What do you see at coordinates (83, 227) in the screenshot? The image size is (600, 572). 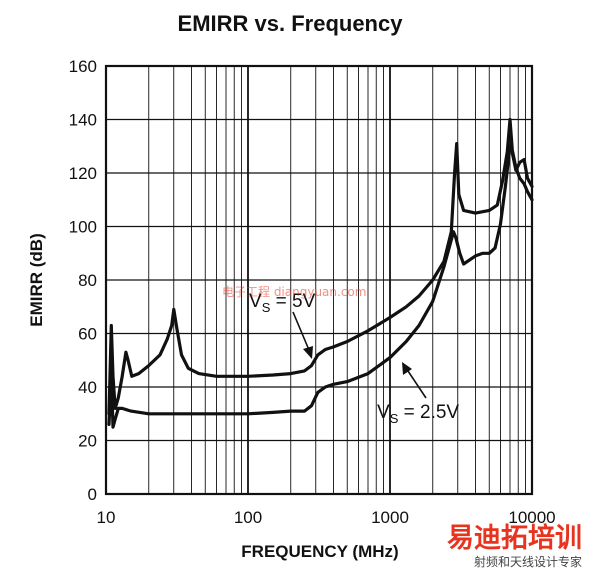 I see `y-tick-label: 100` at bounding box center [83, 227].